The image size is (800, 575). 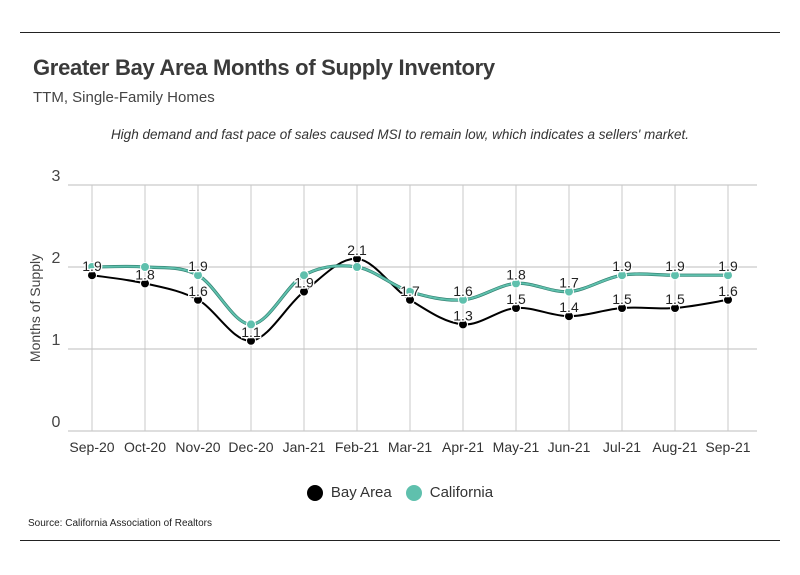 What do you see at coordinates (357, 250) in the screenshot?
I see `data-label-bay-area: 2.1` at bounding box center [357, 250].